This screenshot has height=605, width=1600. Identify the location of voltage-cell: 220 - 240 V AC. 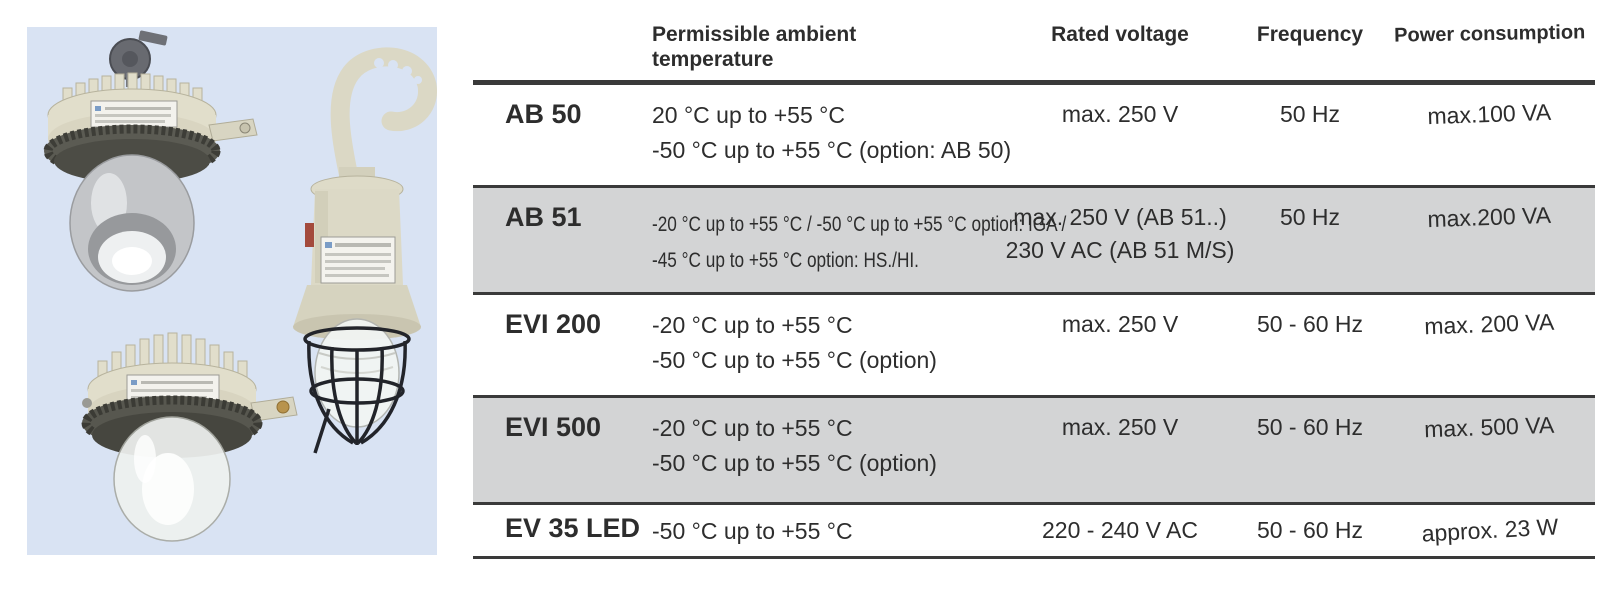
(1120, 530).